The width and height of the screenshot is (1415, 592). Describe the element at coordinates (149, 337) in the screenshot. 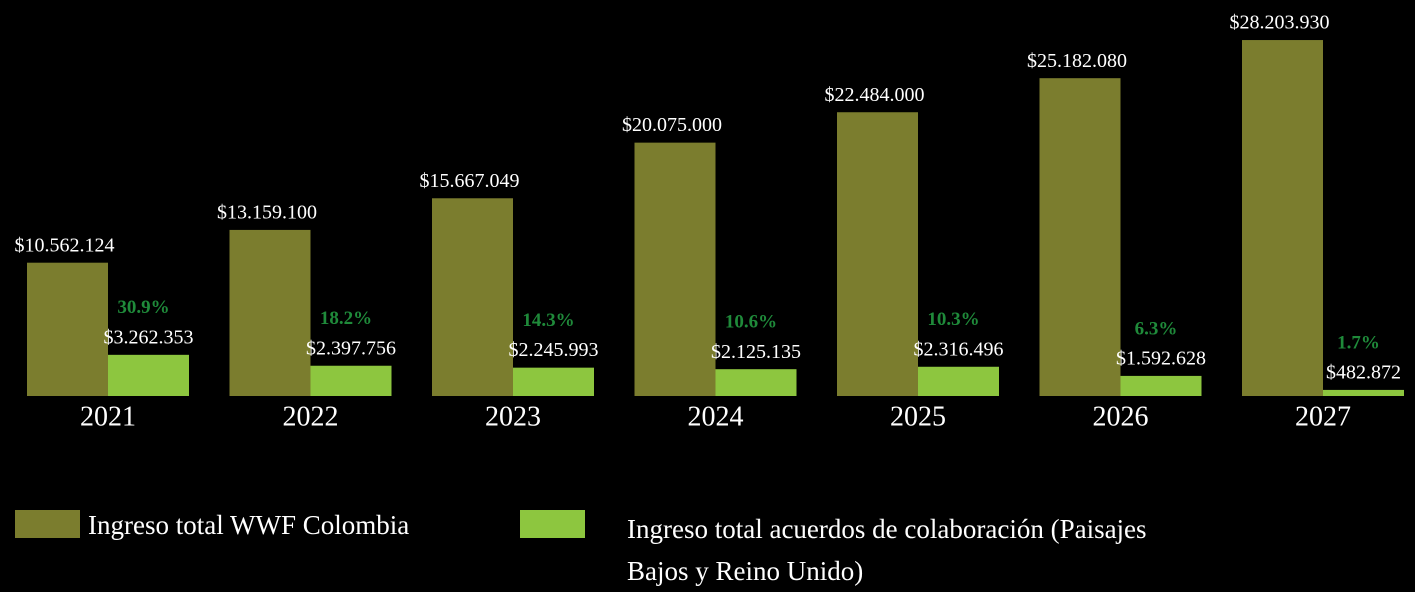

I see `value-label: $3.262.353` at that location.